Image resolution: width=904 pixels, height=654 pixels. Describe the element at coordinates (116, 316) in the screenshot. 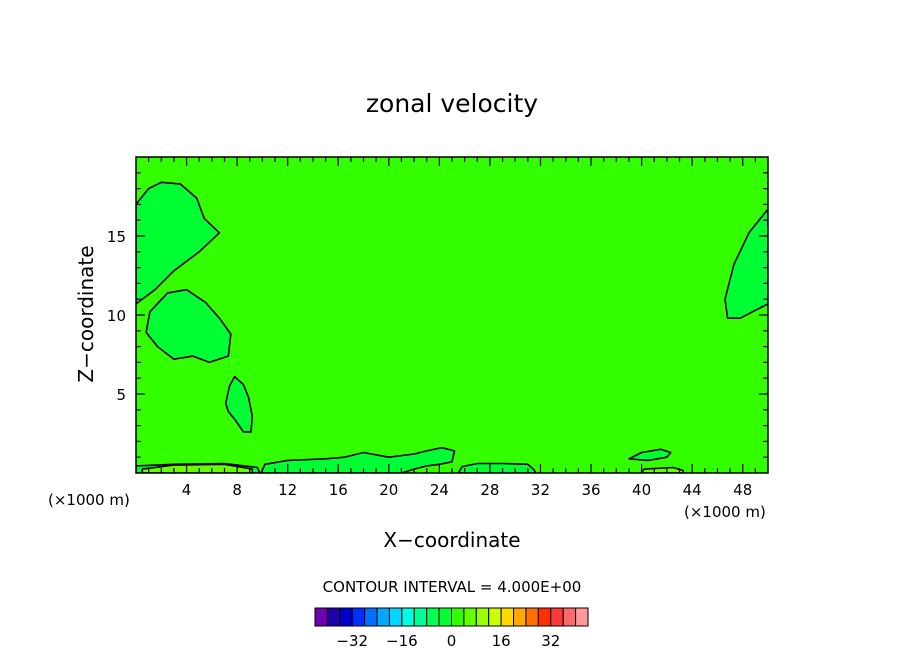

I see `y-tick-label: 10` at that location.